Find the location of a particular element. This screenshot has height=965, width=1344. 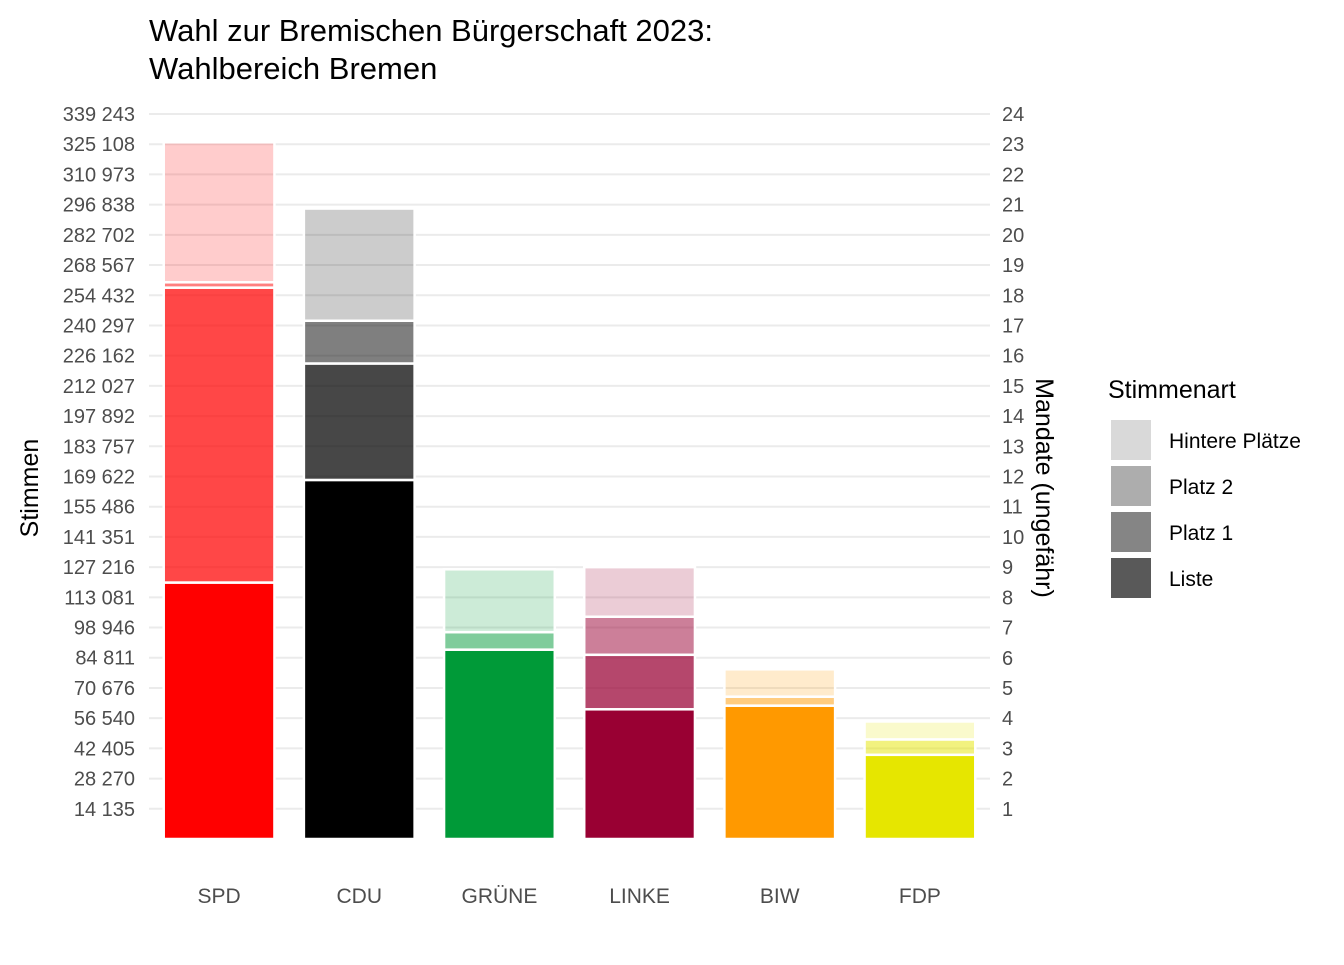

bar-segment-fdp-liste is located at coordinates (920, 797).